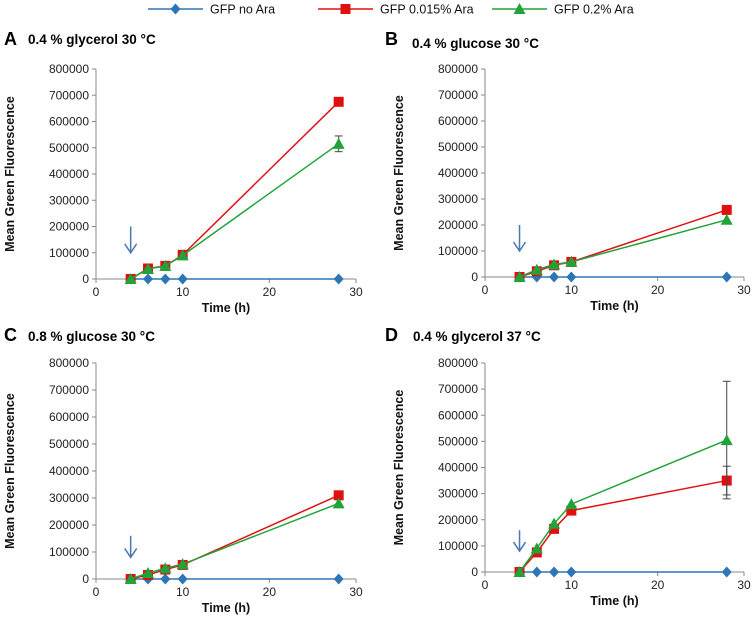  Describe the element at coordinates (427, 10) in the screenshot. I see `legend-label: GFP 0.015% Ara` at that location.